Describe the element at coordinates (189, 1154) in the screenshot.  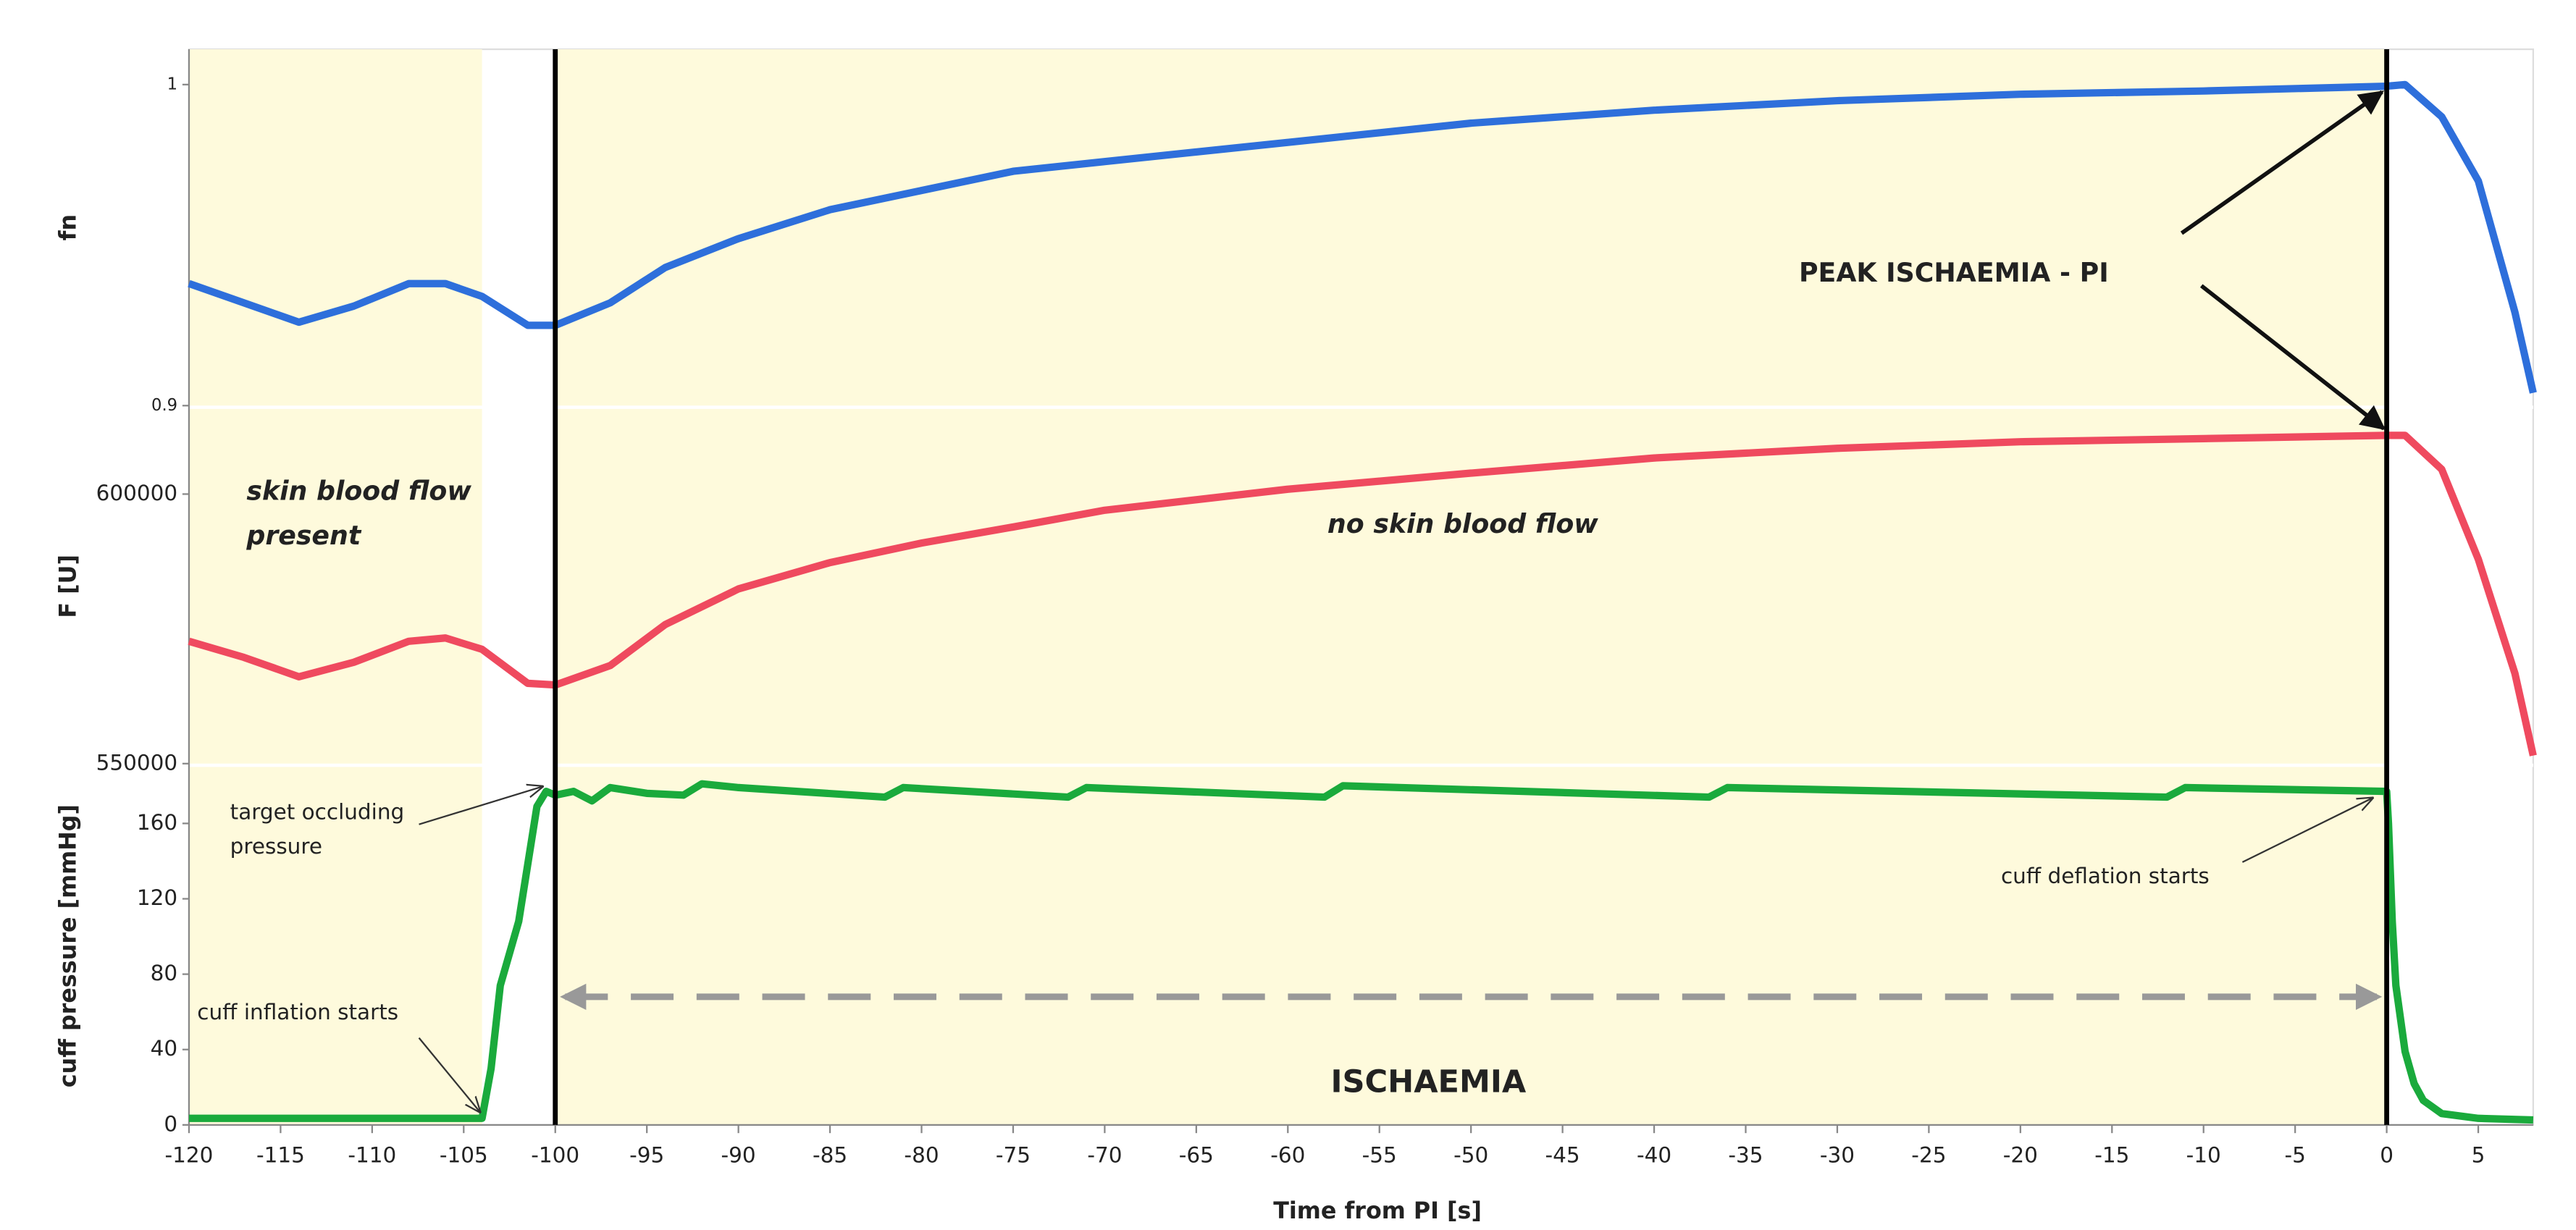
I see `x-tick-label: -120` at that location.